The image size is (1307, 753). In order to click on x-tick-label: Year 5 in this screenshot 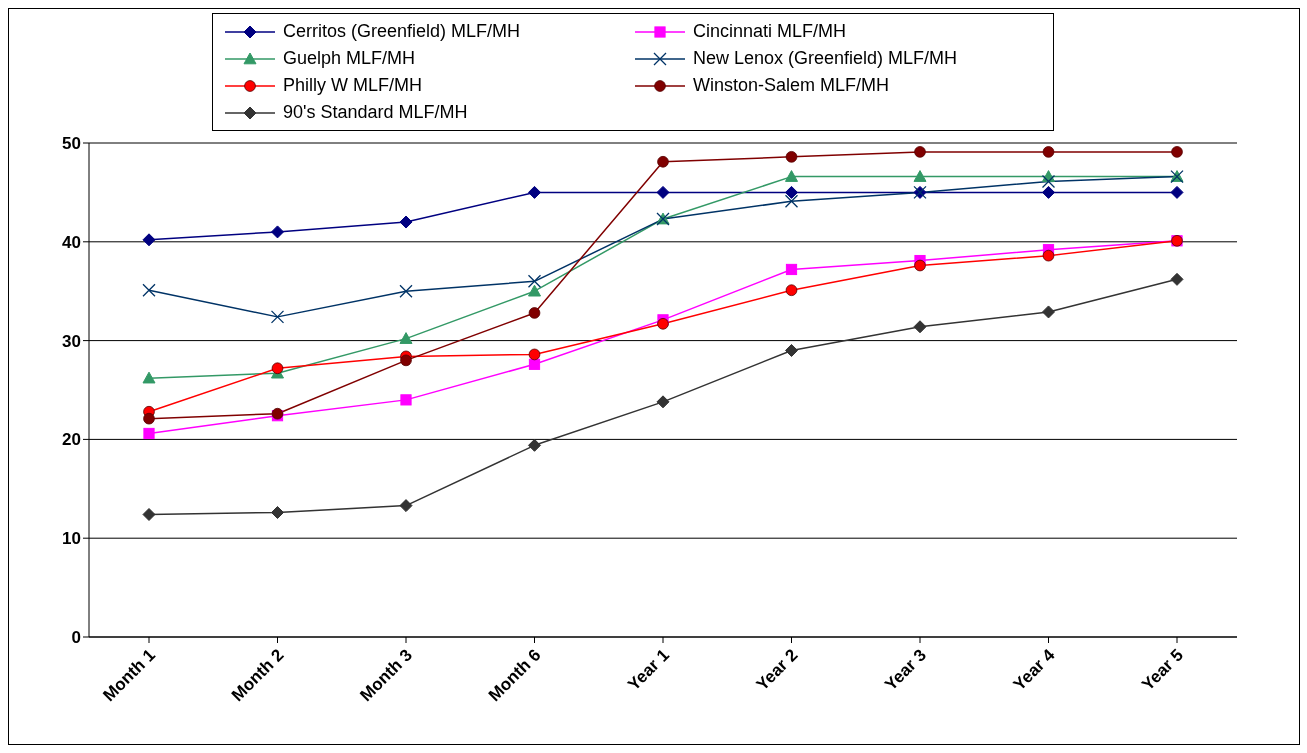, I will do `click(1162, 670)`.